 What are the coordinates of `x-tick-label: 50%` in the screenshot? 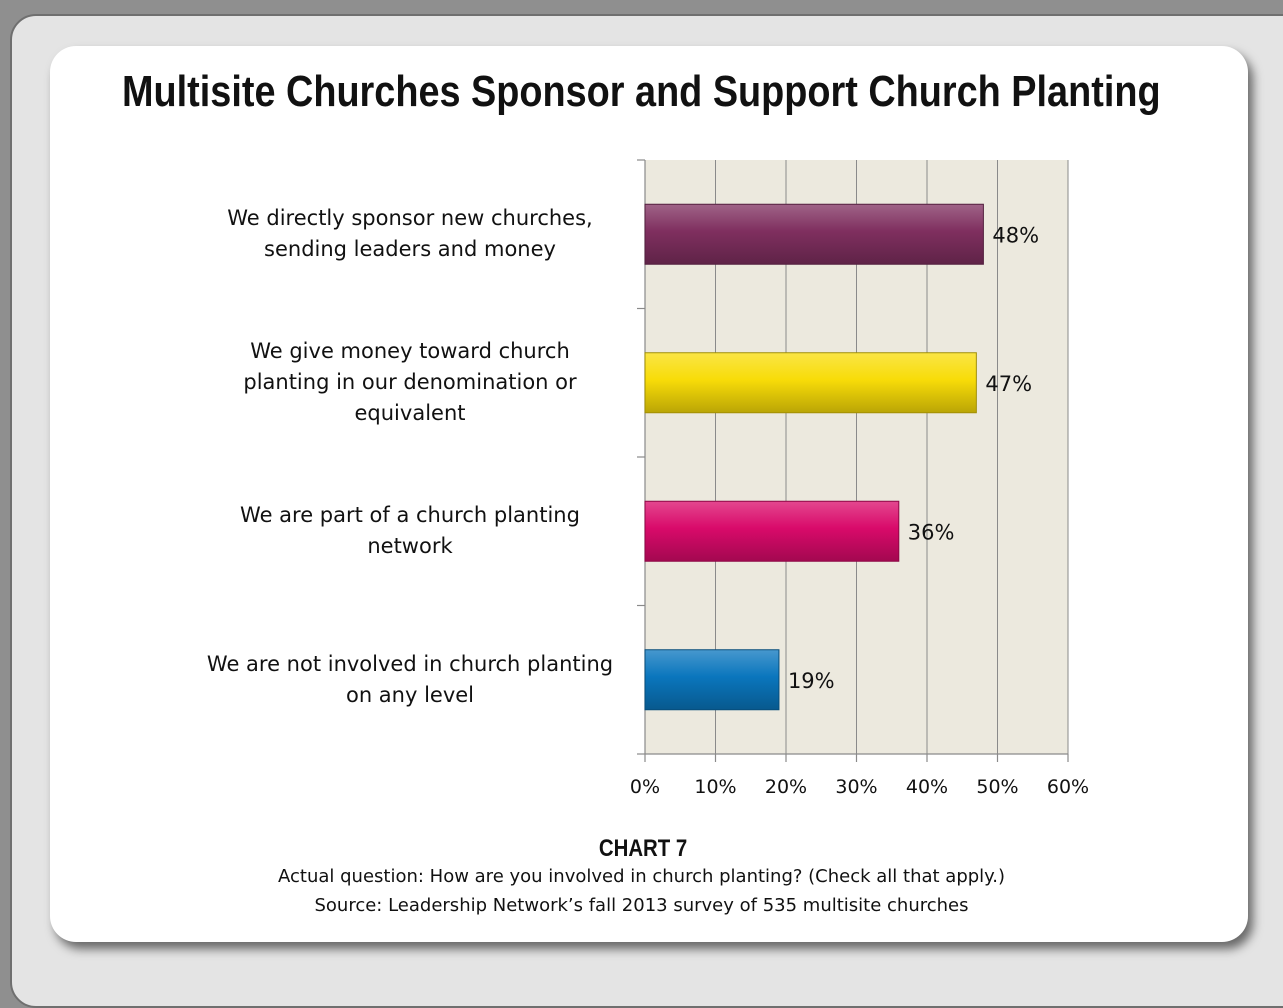 It's located at (997, 787).